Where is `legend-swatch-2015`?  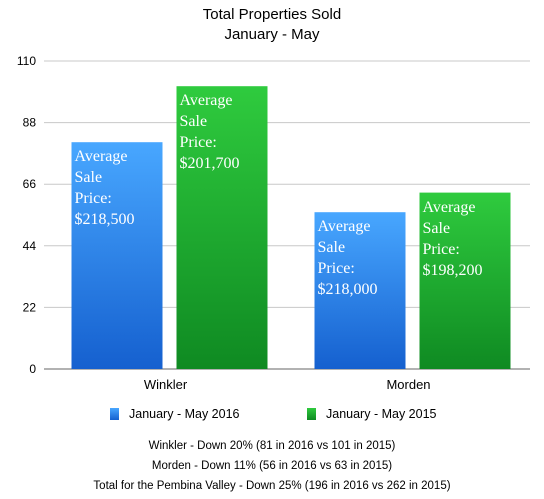 legend-swatch-2015 is located at coordinates (311, 414).